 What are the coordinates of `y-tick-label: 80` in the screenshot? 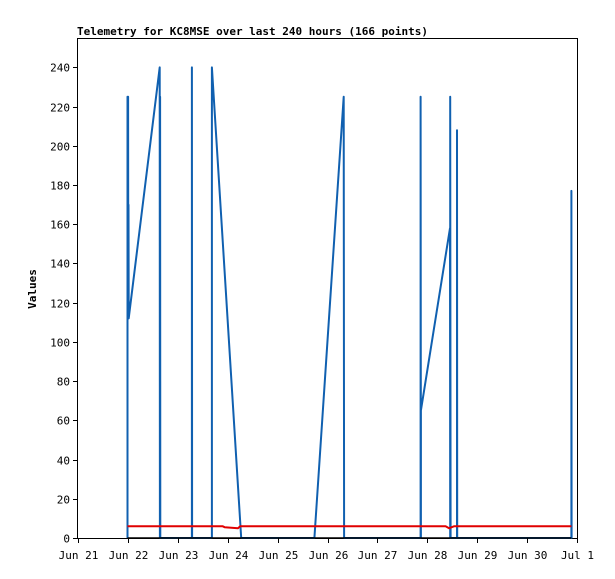 It's located at (63, 382).